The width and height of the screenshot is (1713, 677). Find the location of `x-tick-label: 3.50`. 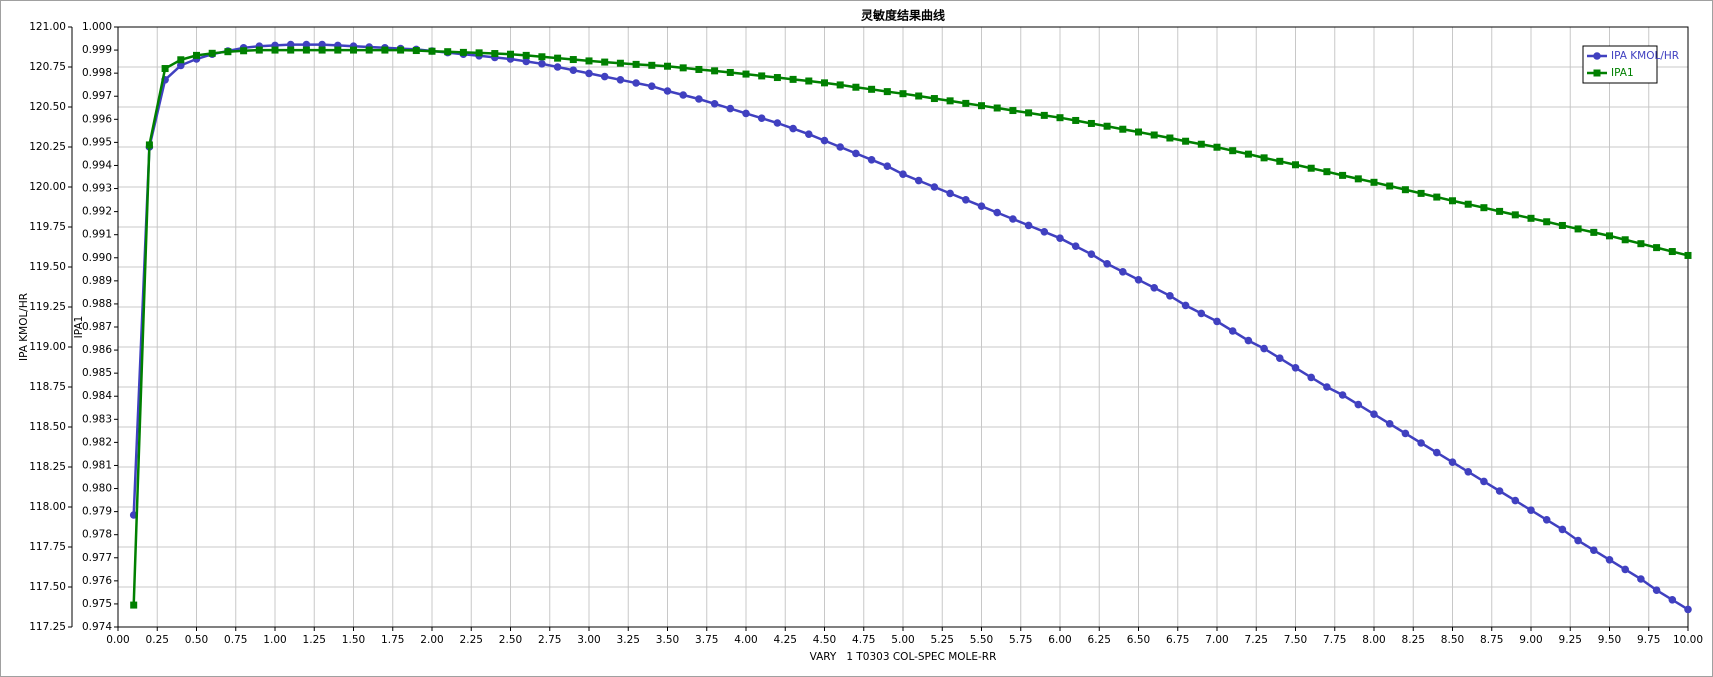

x-tick-label: 3.50 is located at coordinates (667, 640).